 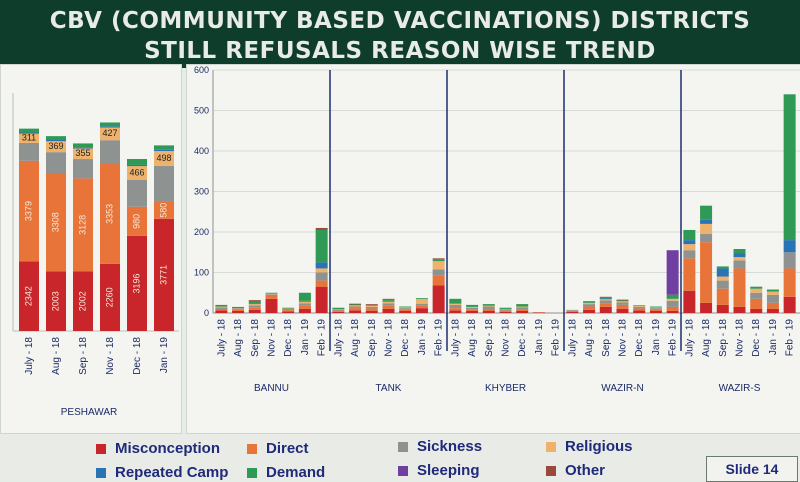 I want to click on district-label: WAZIR-N, so click(x=622, y=388).